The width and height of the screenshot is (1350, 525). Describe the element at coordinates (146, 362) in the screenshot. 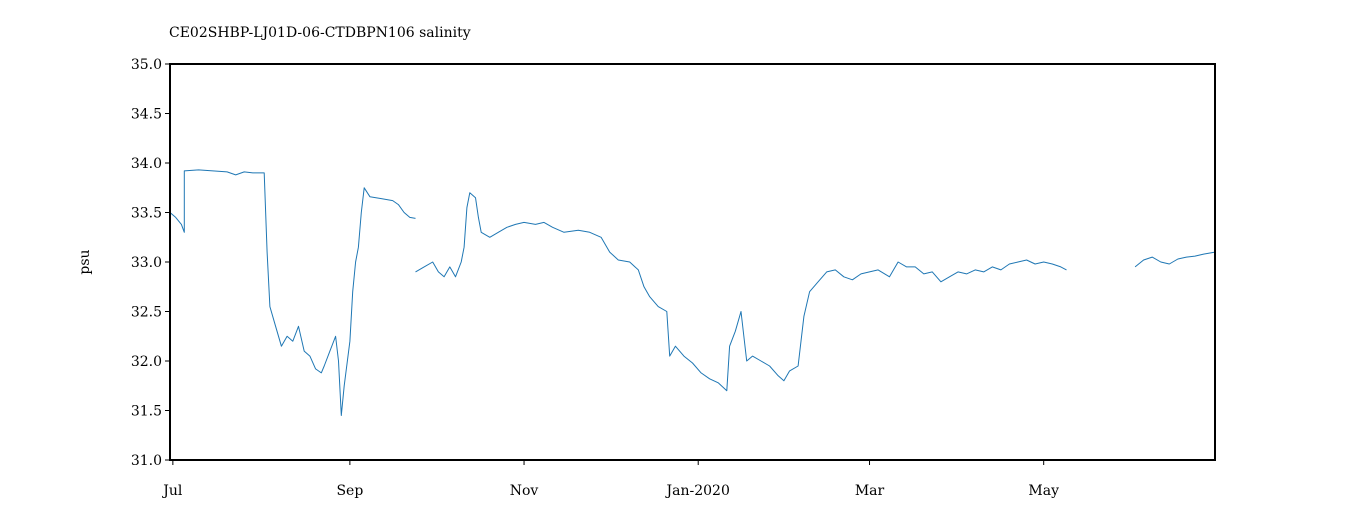

I see `y-tick-label: 32.0` at that location.